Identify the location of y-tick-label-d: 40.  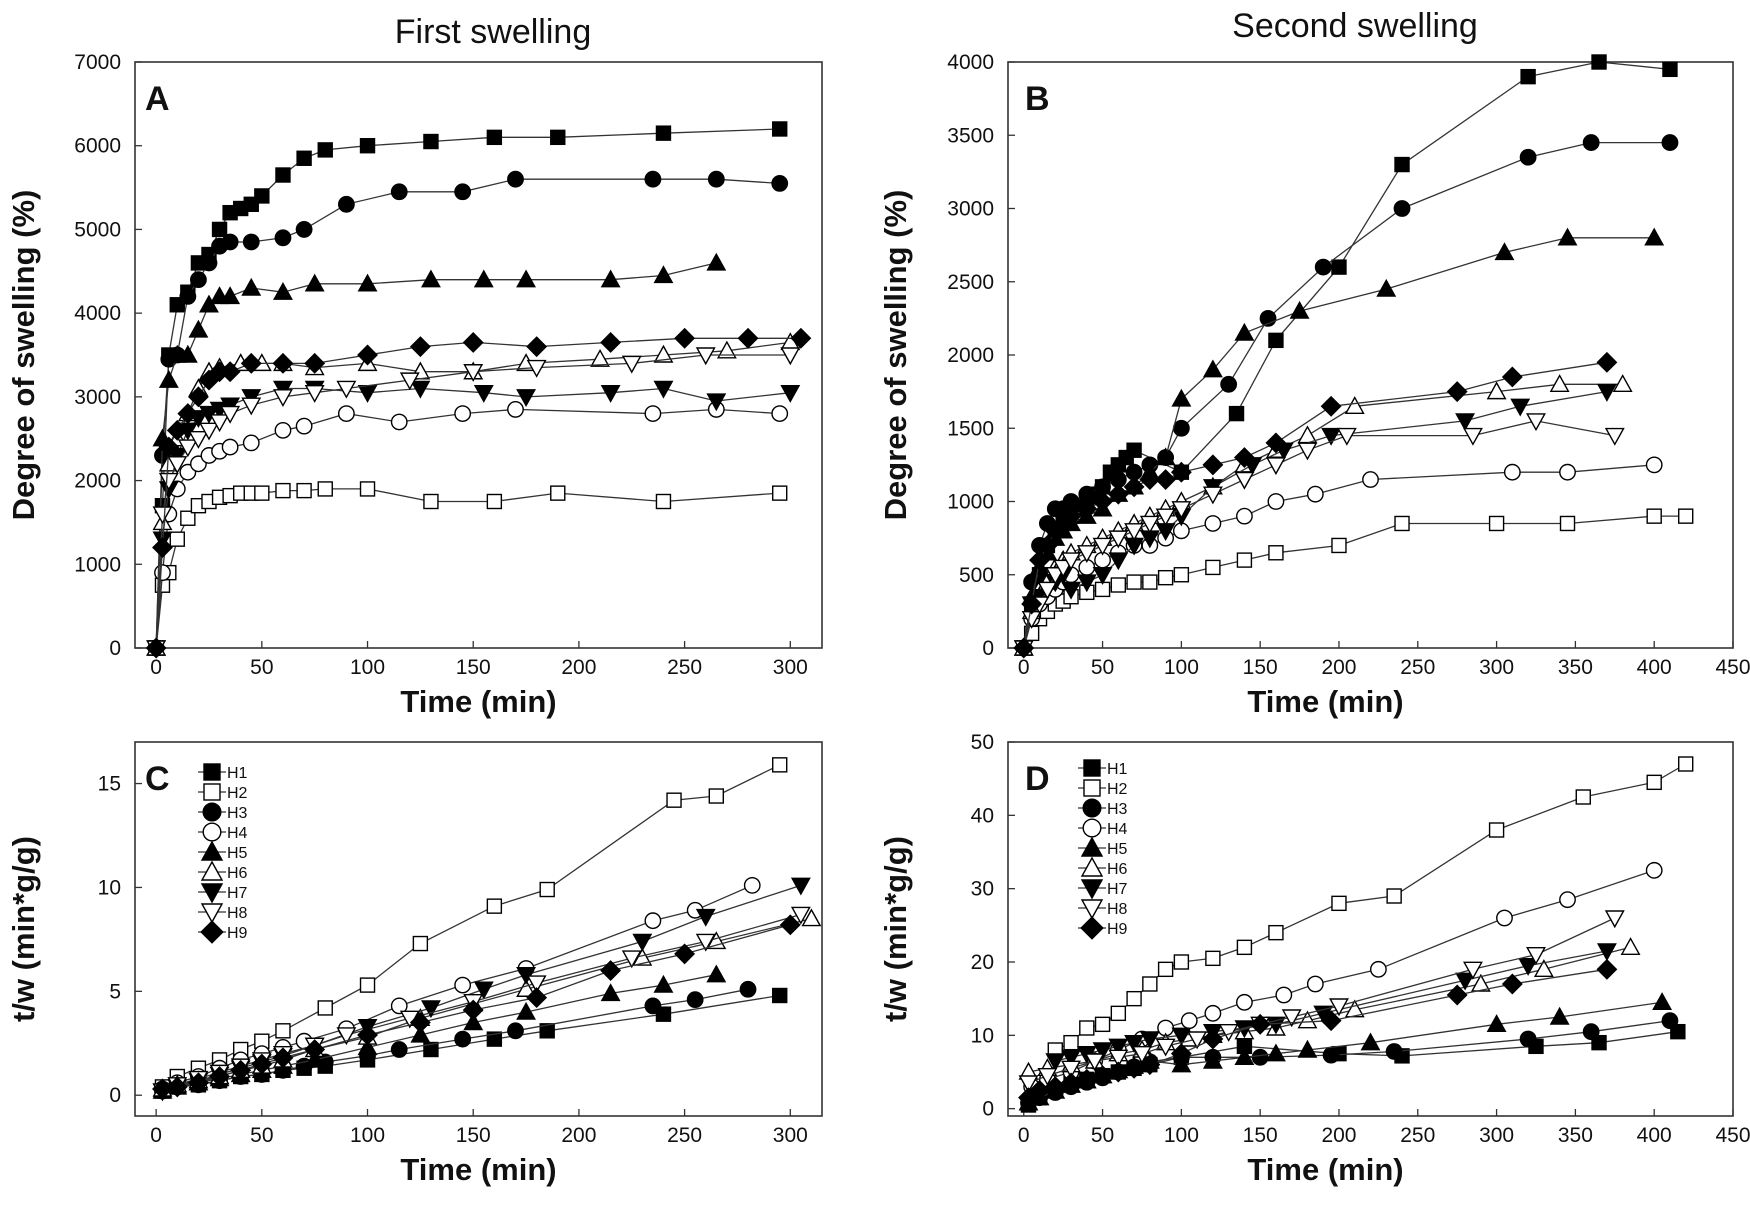
(982, 815).